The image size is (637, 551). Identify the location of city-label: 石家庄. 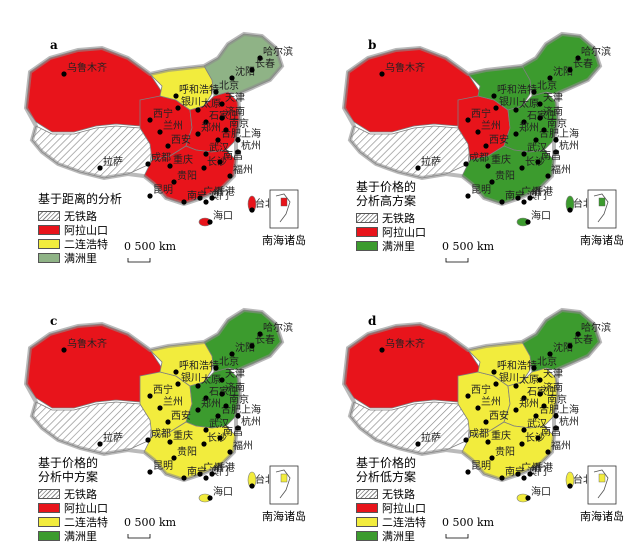
(542, 391).